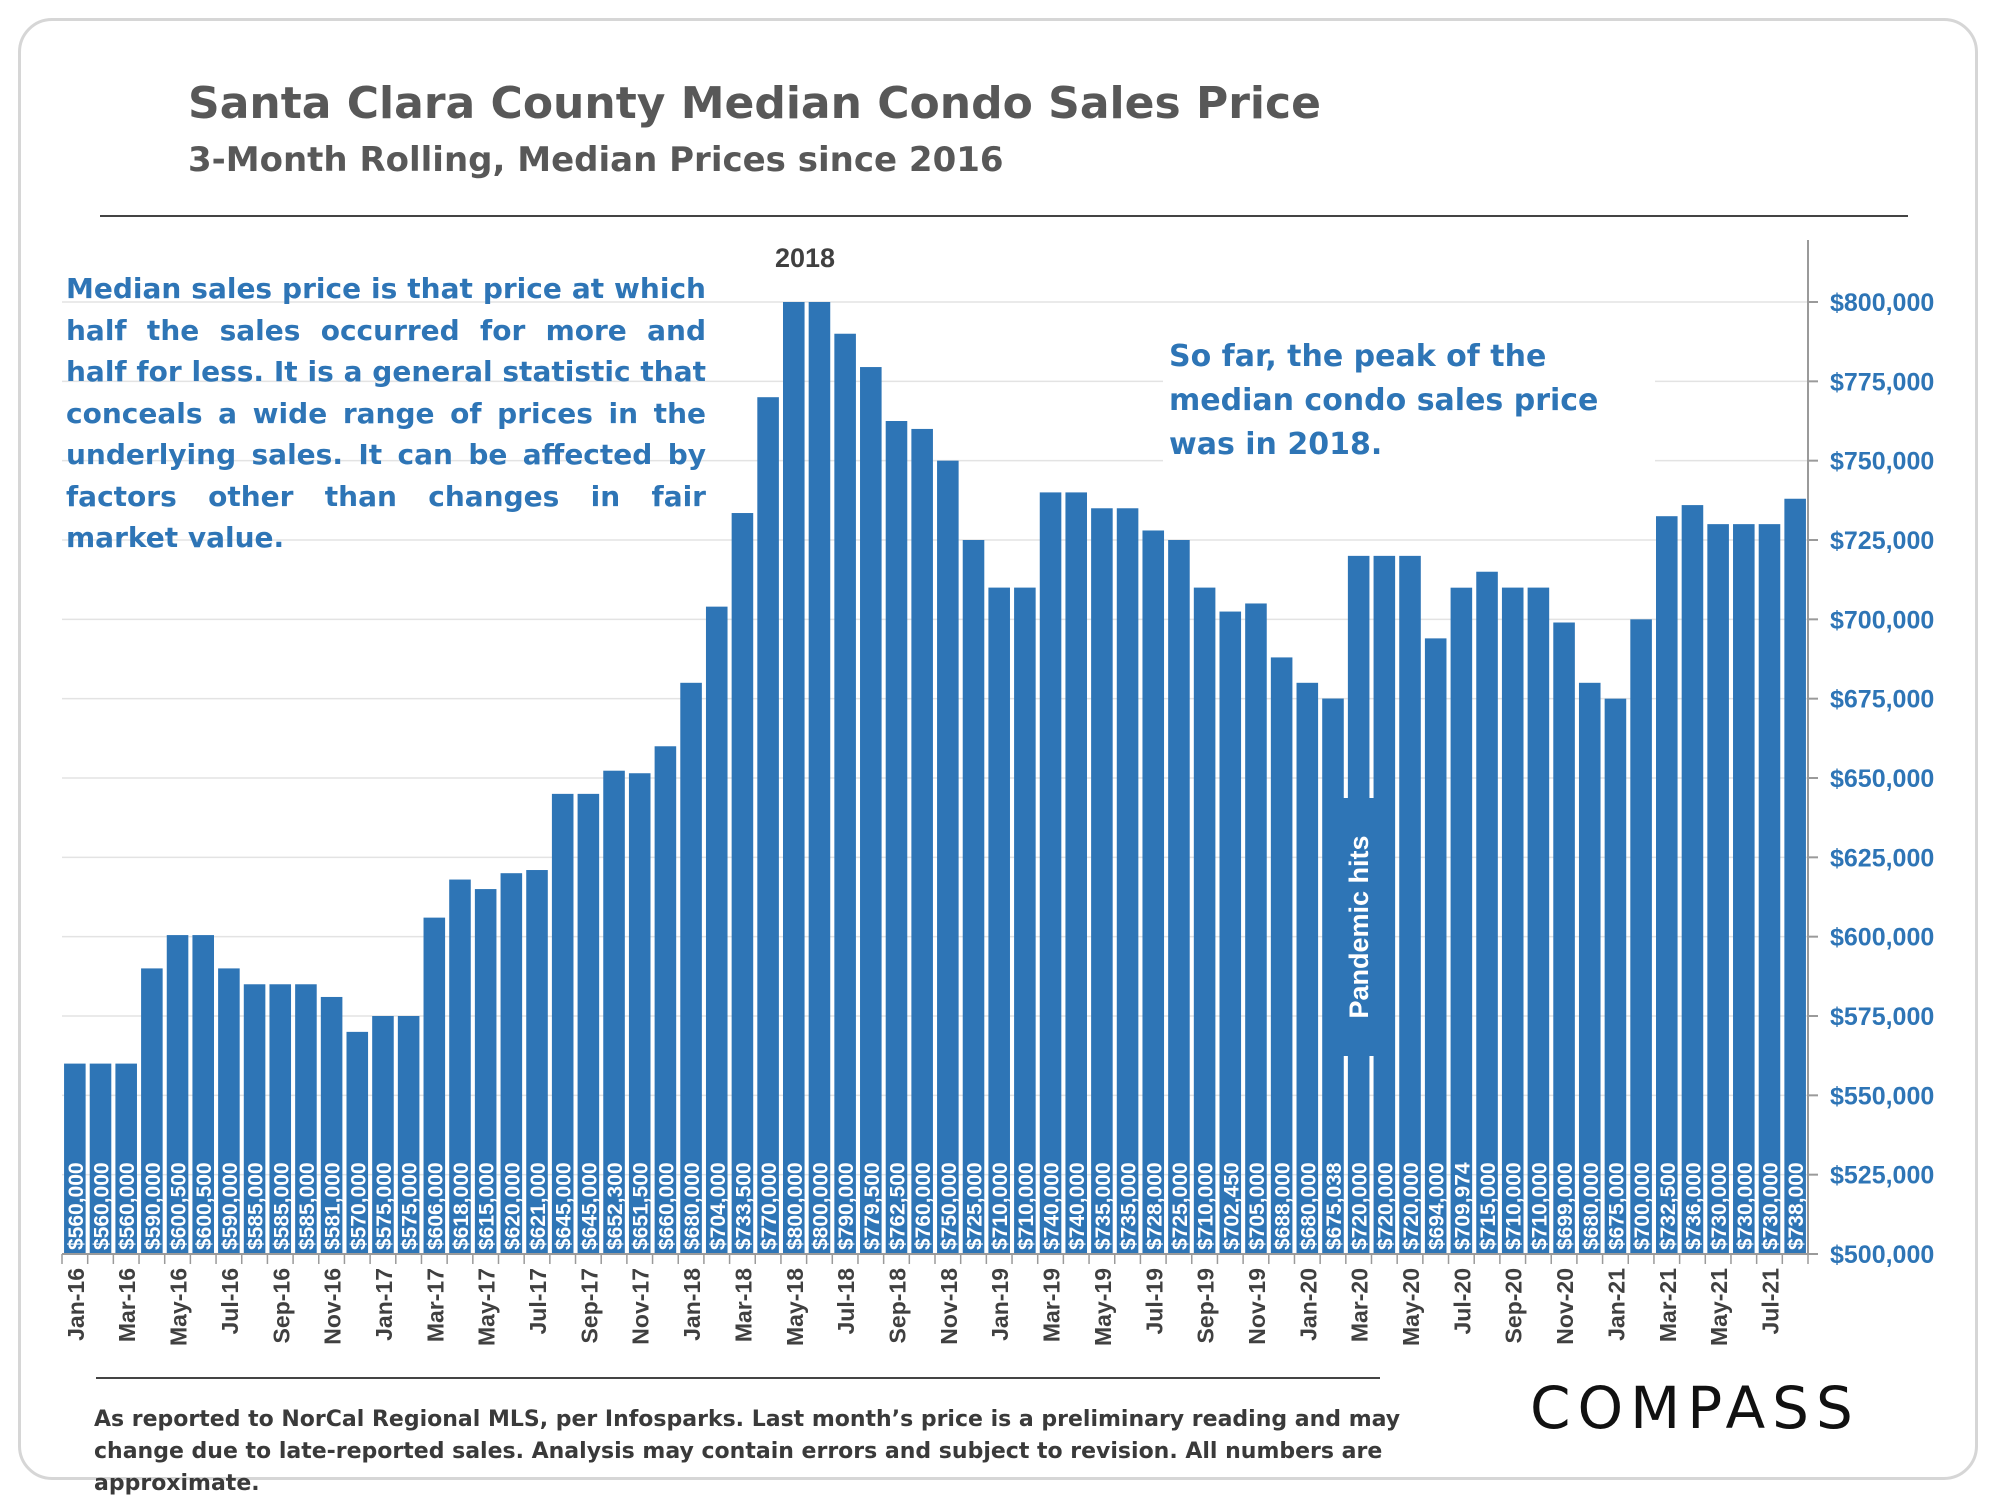 This screenshot has height=1500, width=2000. I want to click on bar-value-label: $621,000, so click(538, 1206).